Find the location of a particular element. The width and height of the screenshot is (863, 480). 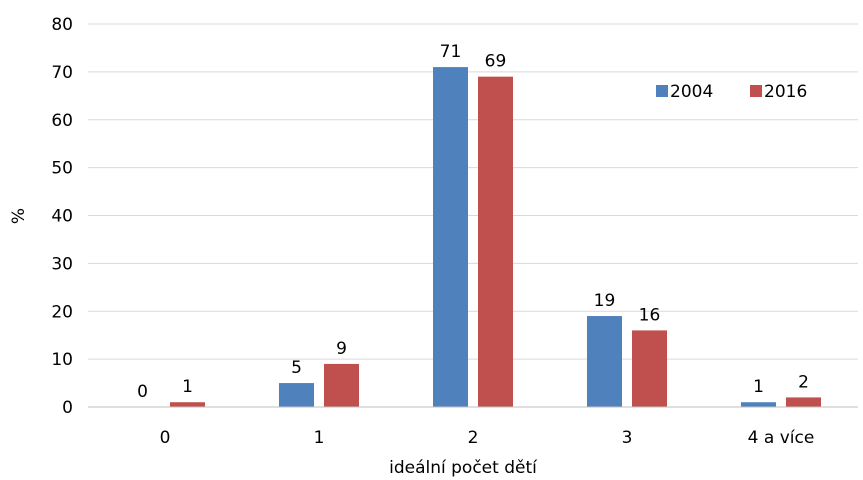

y-tick-label: 60 is located at coordinates (62, 121).